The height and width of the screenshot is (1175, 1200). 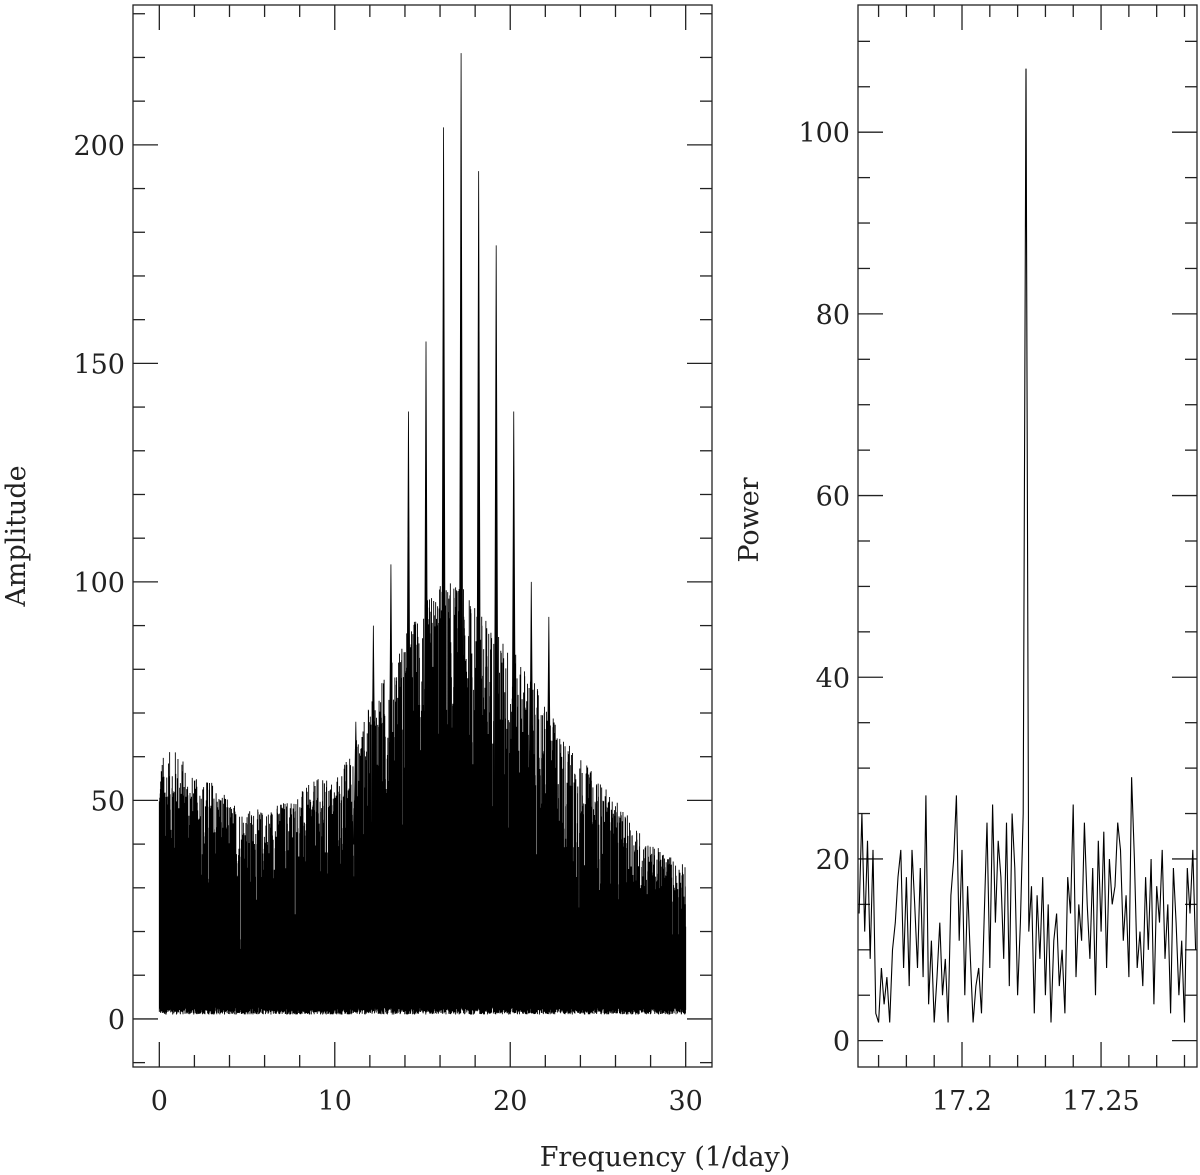 I want to click on y-tick-label: 50, so click(x=108, y=801).